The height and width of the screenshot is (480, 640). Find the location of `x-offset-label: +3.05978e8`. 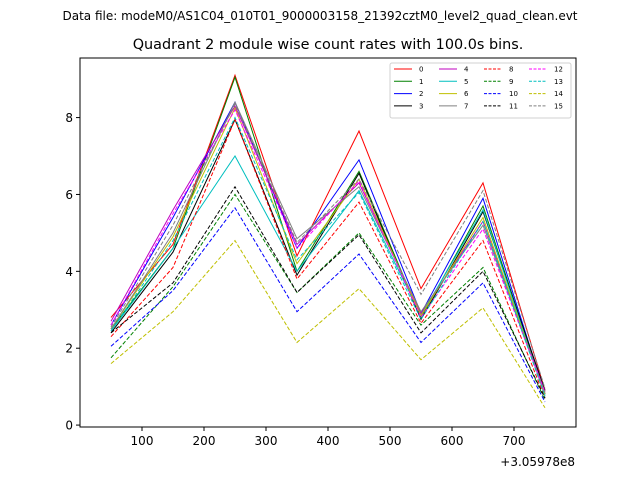

x-offset-label: +3.05978e8 is located at coordinates (537, 462).